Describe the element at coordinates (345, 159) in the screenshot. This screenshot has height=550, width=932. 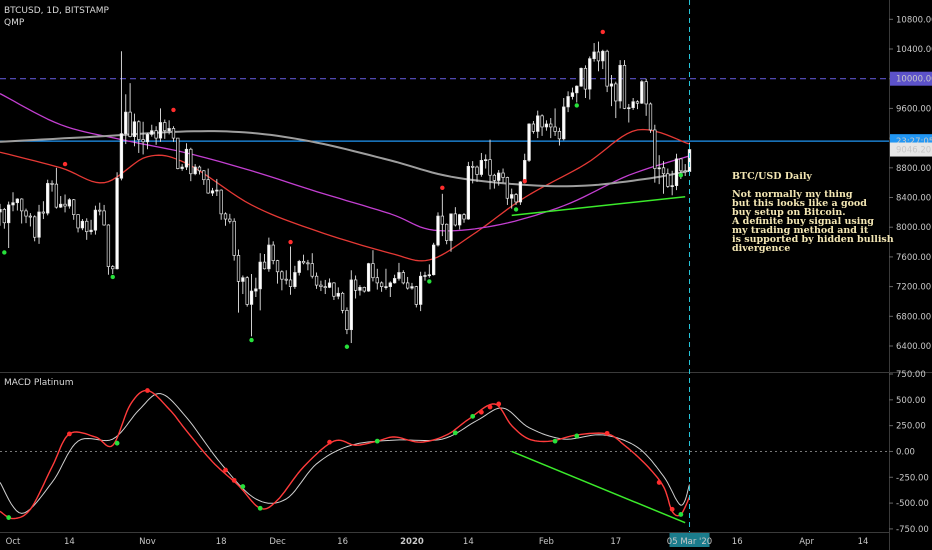
I see `ma-slow-line` at that location.